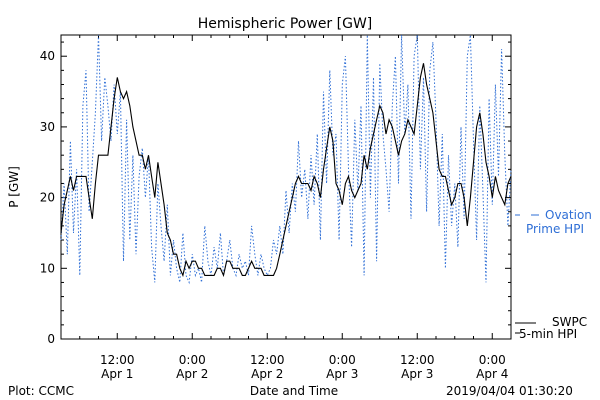  What do you see at coordinates (41, 391) in the screenshot?
I see `footer-left: Plot: CCMC` at bounding box center [41, 391].